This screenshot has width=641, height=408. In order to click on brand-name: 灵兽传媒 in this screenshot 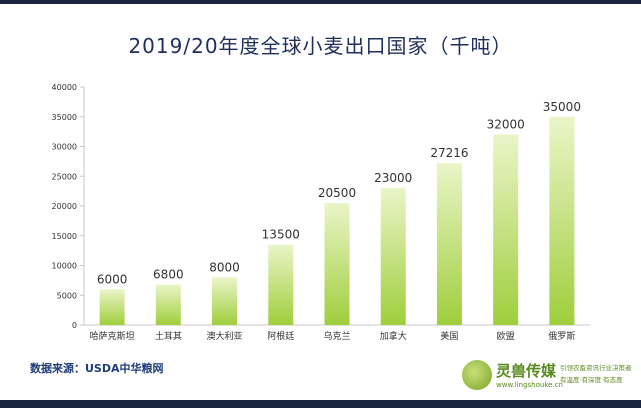, I will do `click(526, 371)`.